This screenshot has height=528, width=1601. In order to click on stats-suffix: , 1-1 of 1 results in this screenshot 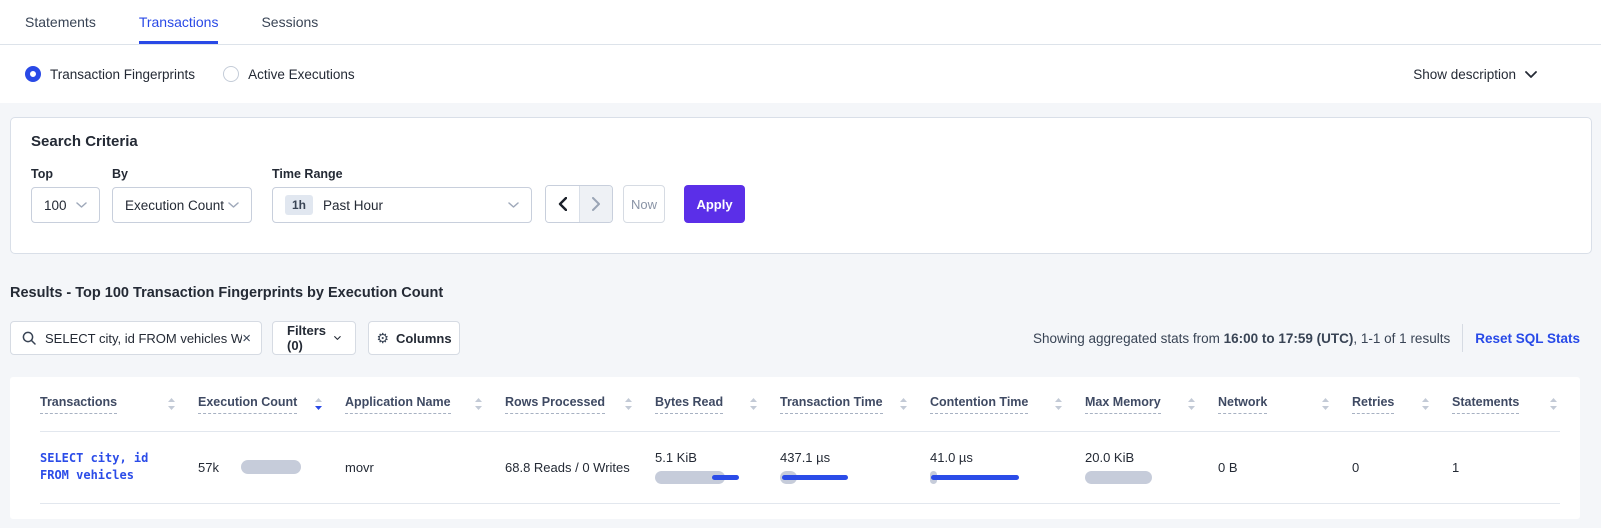, I will do `click(1402, 338)`.